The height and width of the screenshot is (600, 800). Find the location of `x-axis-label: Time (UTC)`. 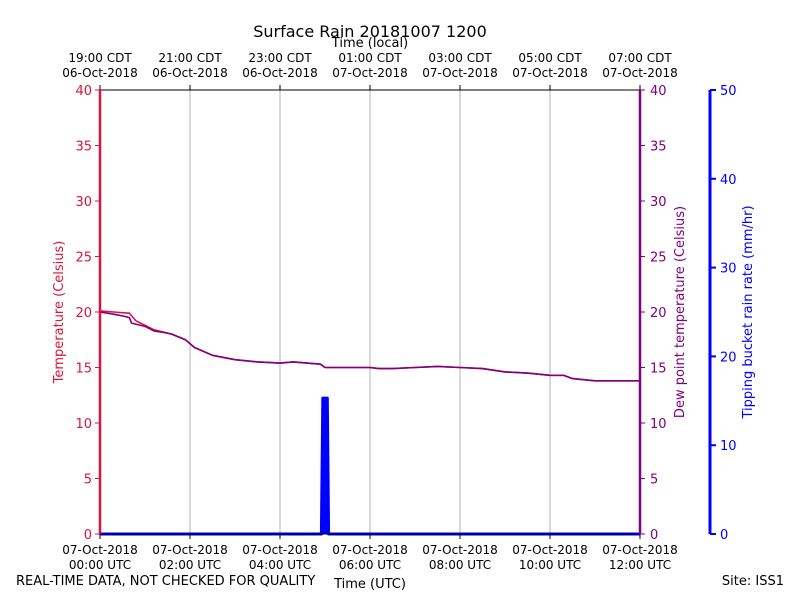

x-axis-label: Time (UTC) is located at coordinates (369, 584).